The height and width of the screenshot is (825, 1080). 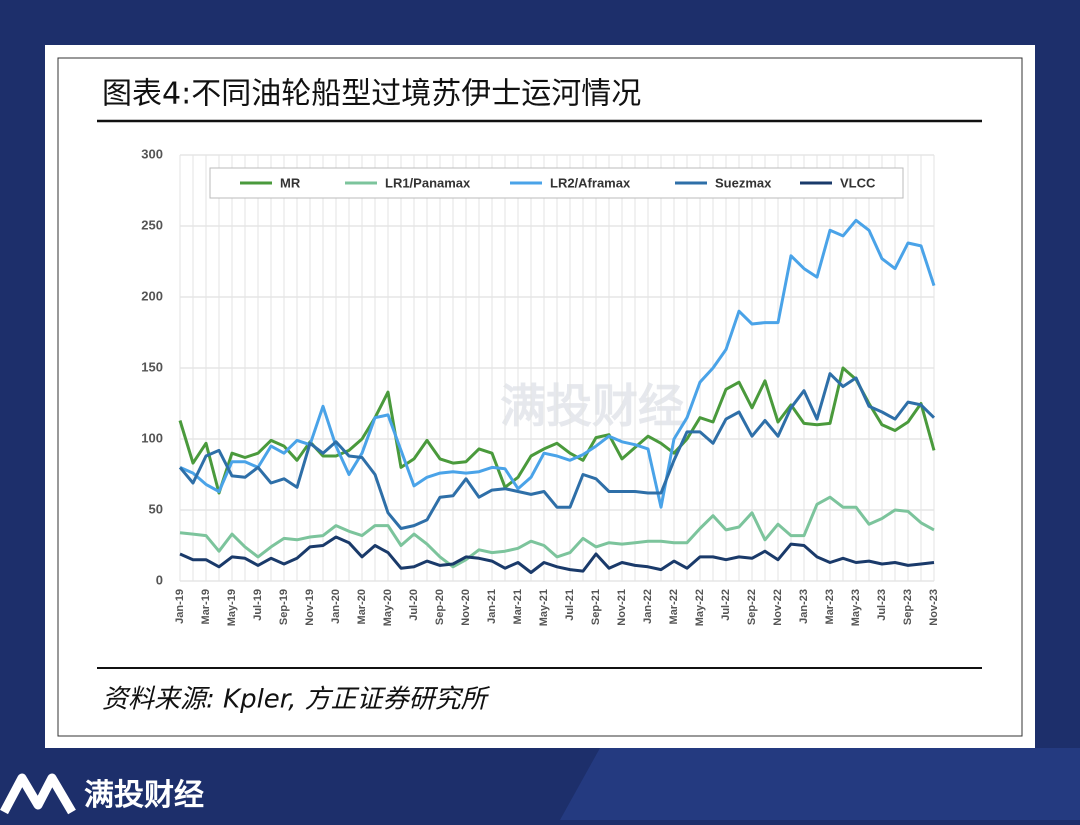 What do you see at coordinates (648, 606) in the screenshot?
I see `x-tick-label: Jan-22` at bounding box center [648, 606].